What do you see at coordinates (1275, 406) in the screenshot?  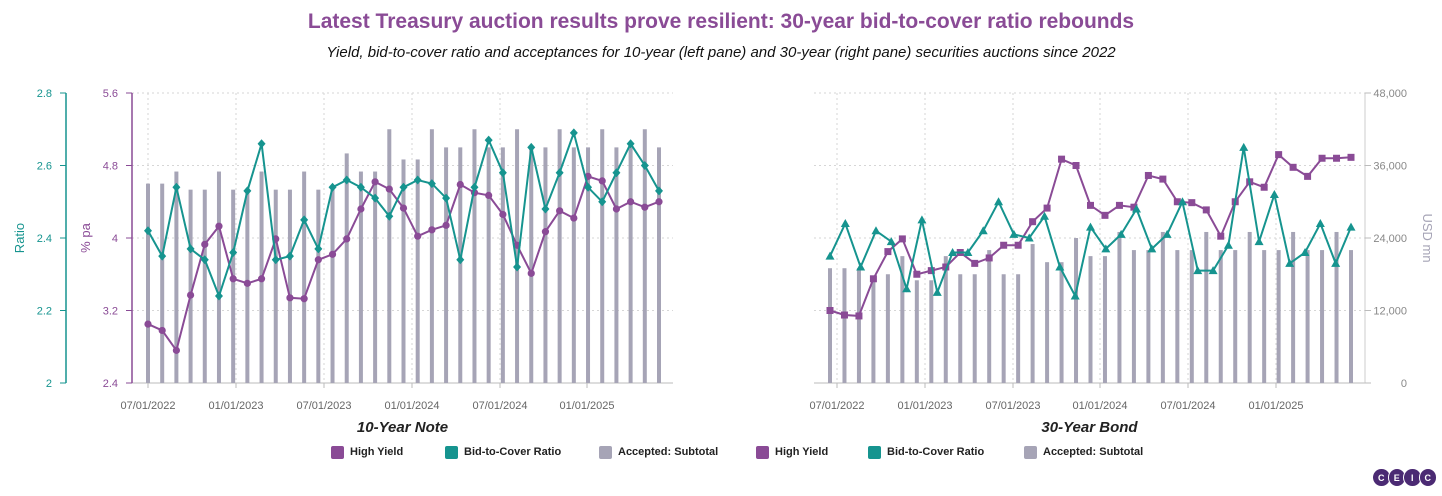 I see `x-tick-label: 01/01/2025` at bounding box center [1275, 406].